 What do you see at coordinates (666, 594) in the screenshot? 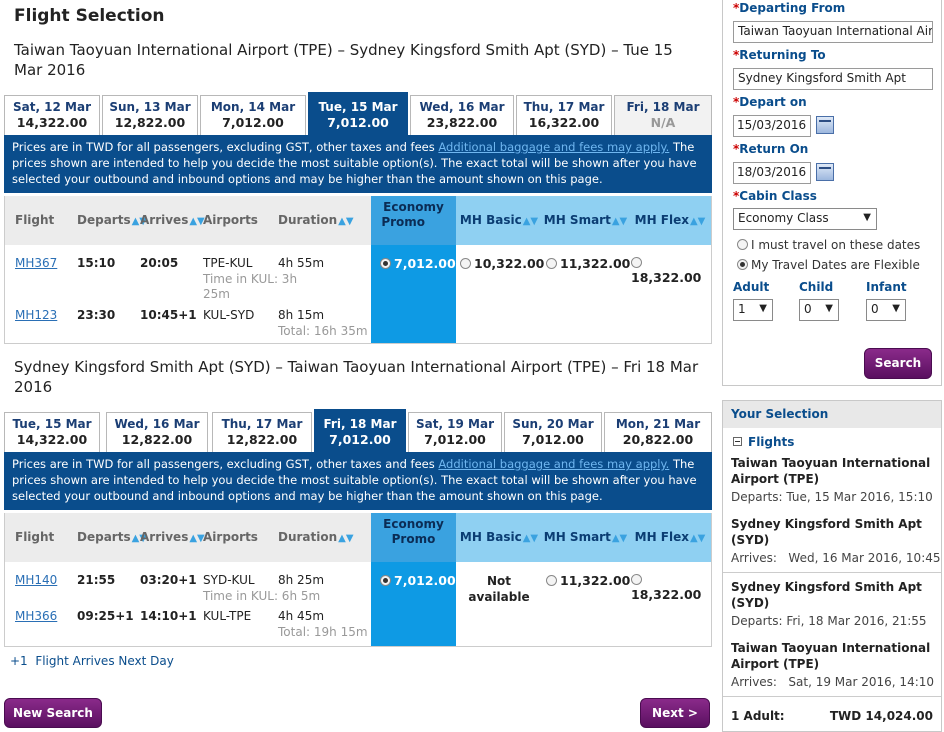
I see `fare-price: 18,322.00` at bounding box center [666, 594].